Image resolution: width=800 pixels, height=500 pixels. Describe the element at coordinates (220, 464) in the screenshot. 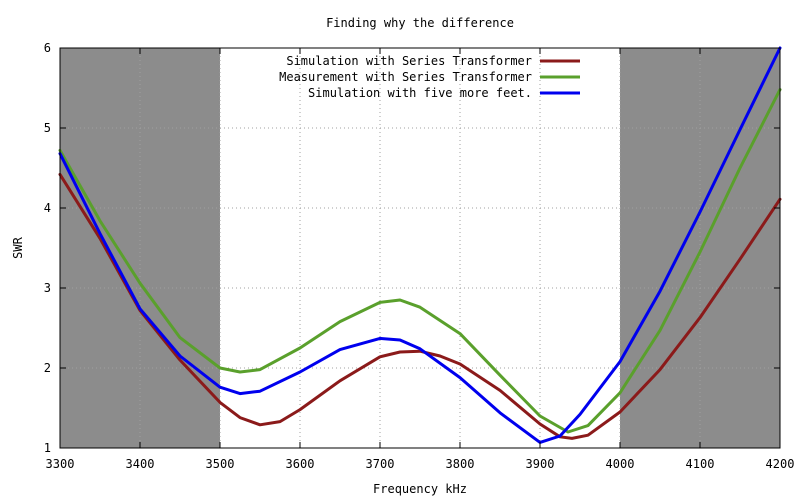

I see `x-tick-label-2: 3500` at that location.